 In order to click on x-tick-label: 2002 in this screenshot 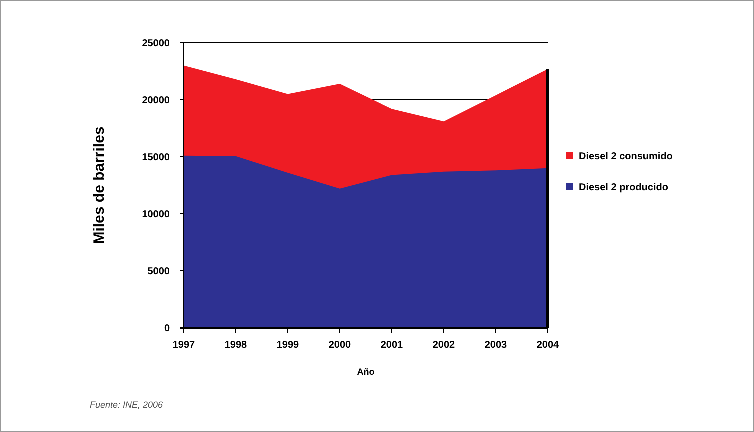, I will do `click(444, 345)`.